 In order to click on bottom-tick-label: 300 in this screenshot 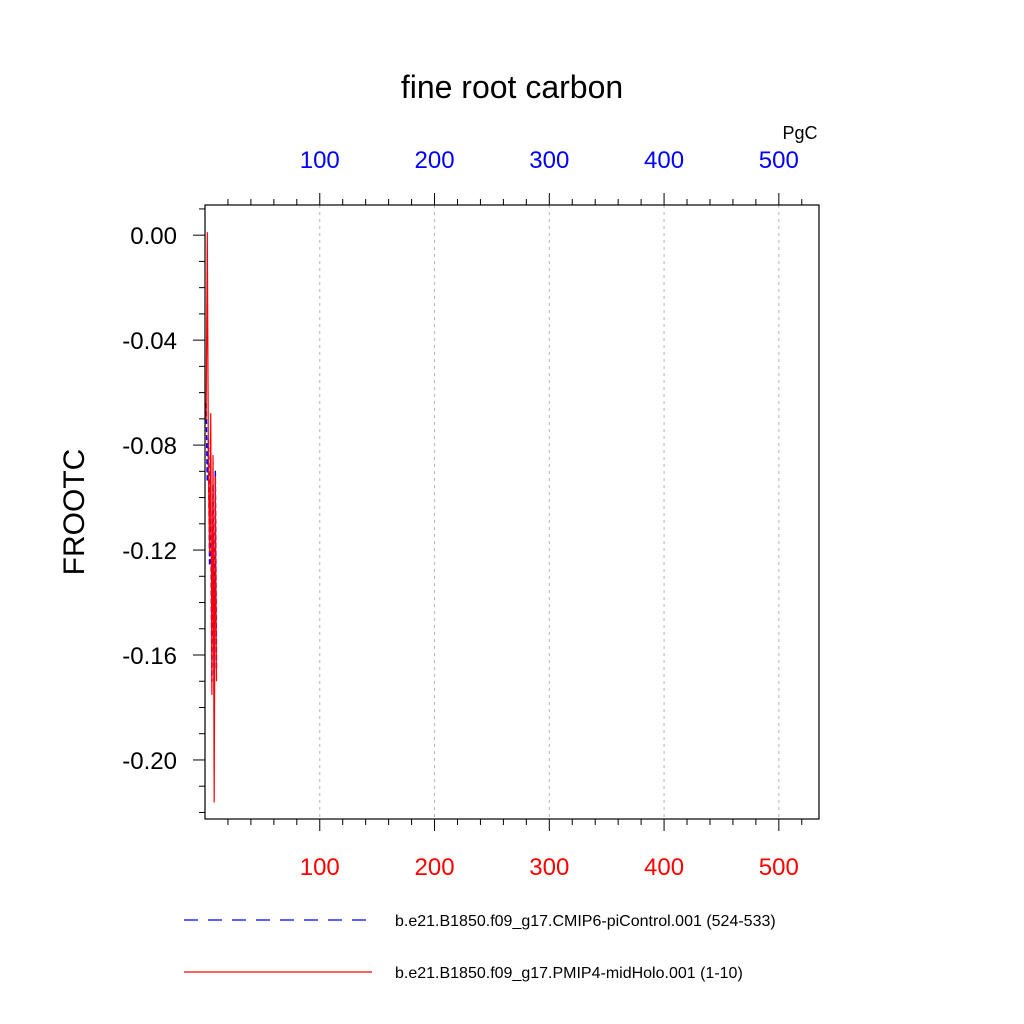, I will do `click(549, 867)`.